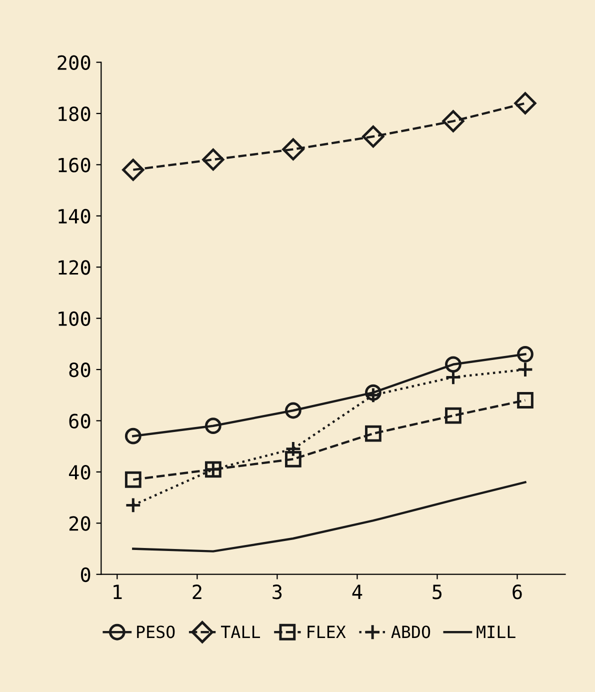 The width and height of the screenshot is (595, 692). I want to click on y-tick-label: 40, so click(79, 472).